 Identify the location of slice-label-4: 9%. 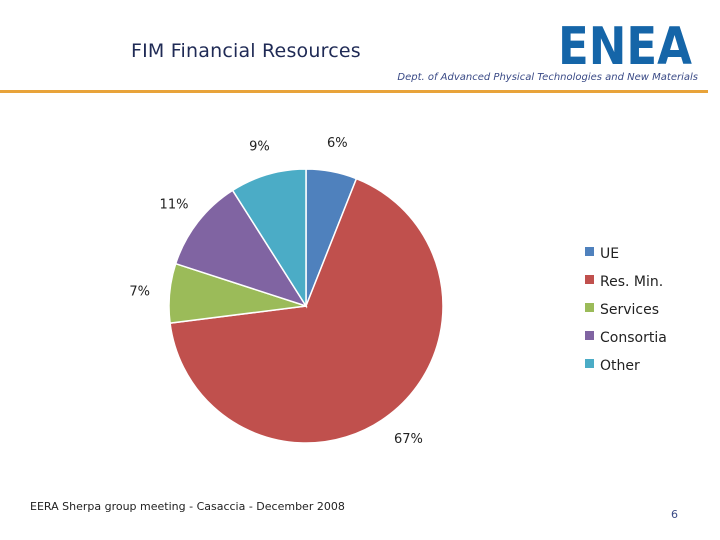
(259, 147).